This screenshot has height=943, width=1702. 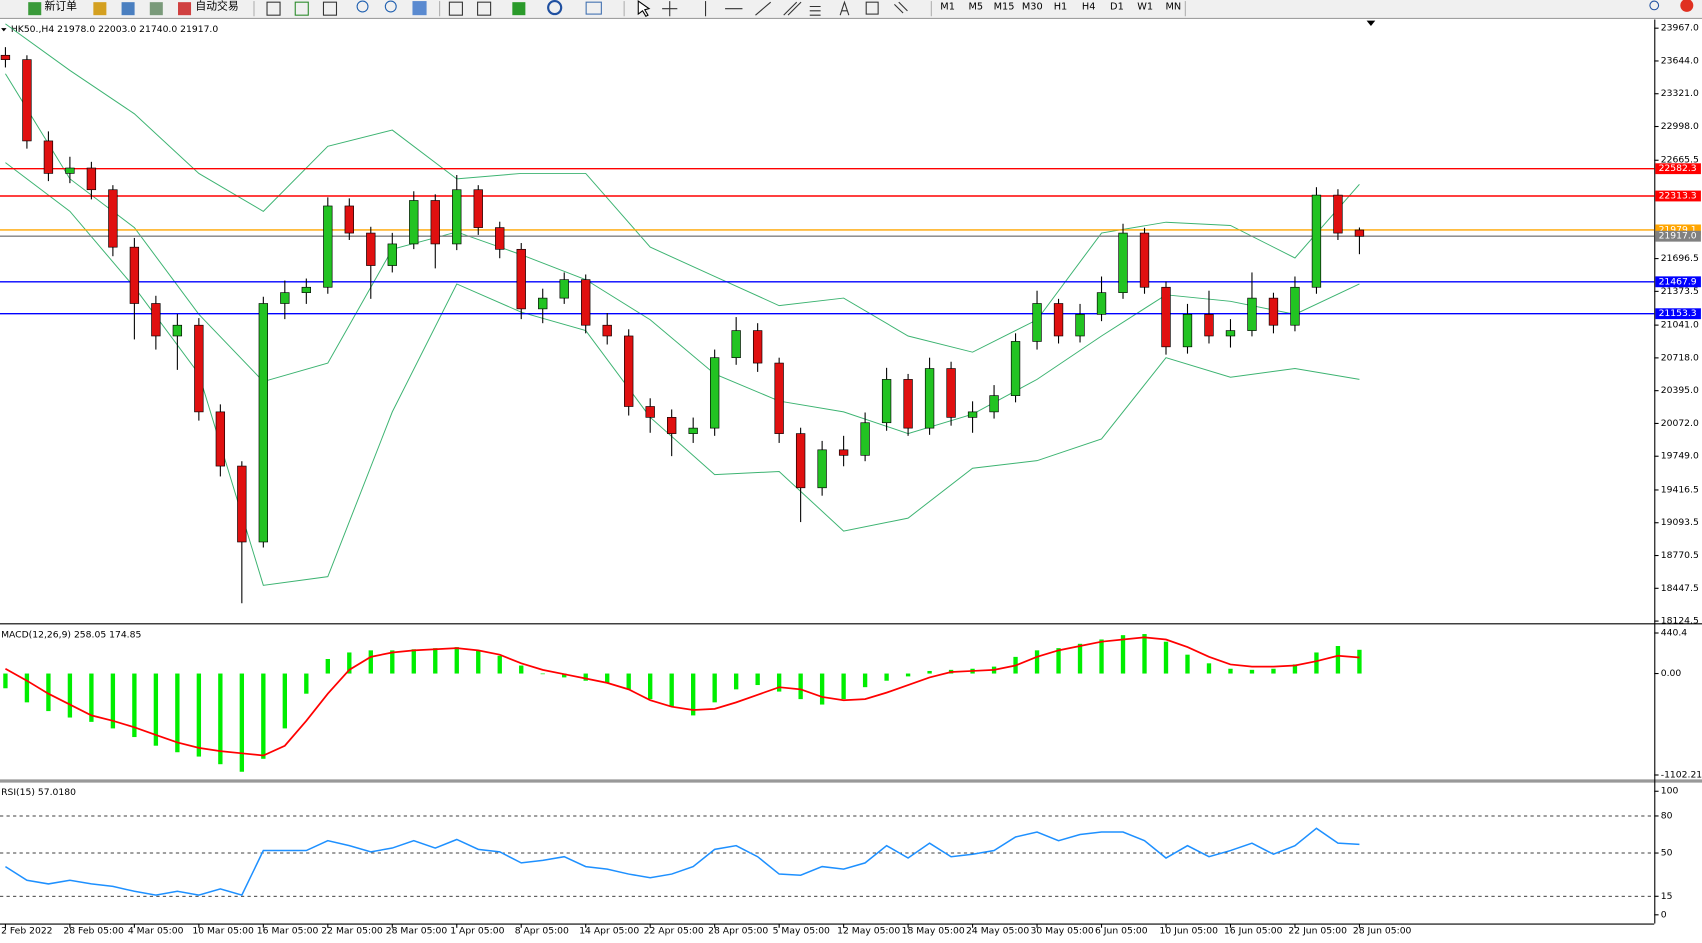 What do you see at coordinates (1678, 313) in the screenshot?
I see `price-level-label: 21153.3` at bounding box center [1678, 313].